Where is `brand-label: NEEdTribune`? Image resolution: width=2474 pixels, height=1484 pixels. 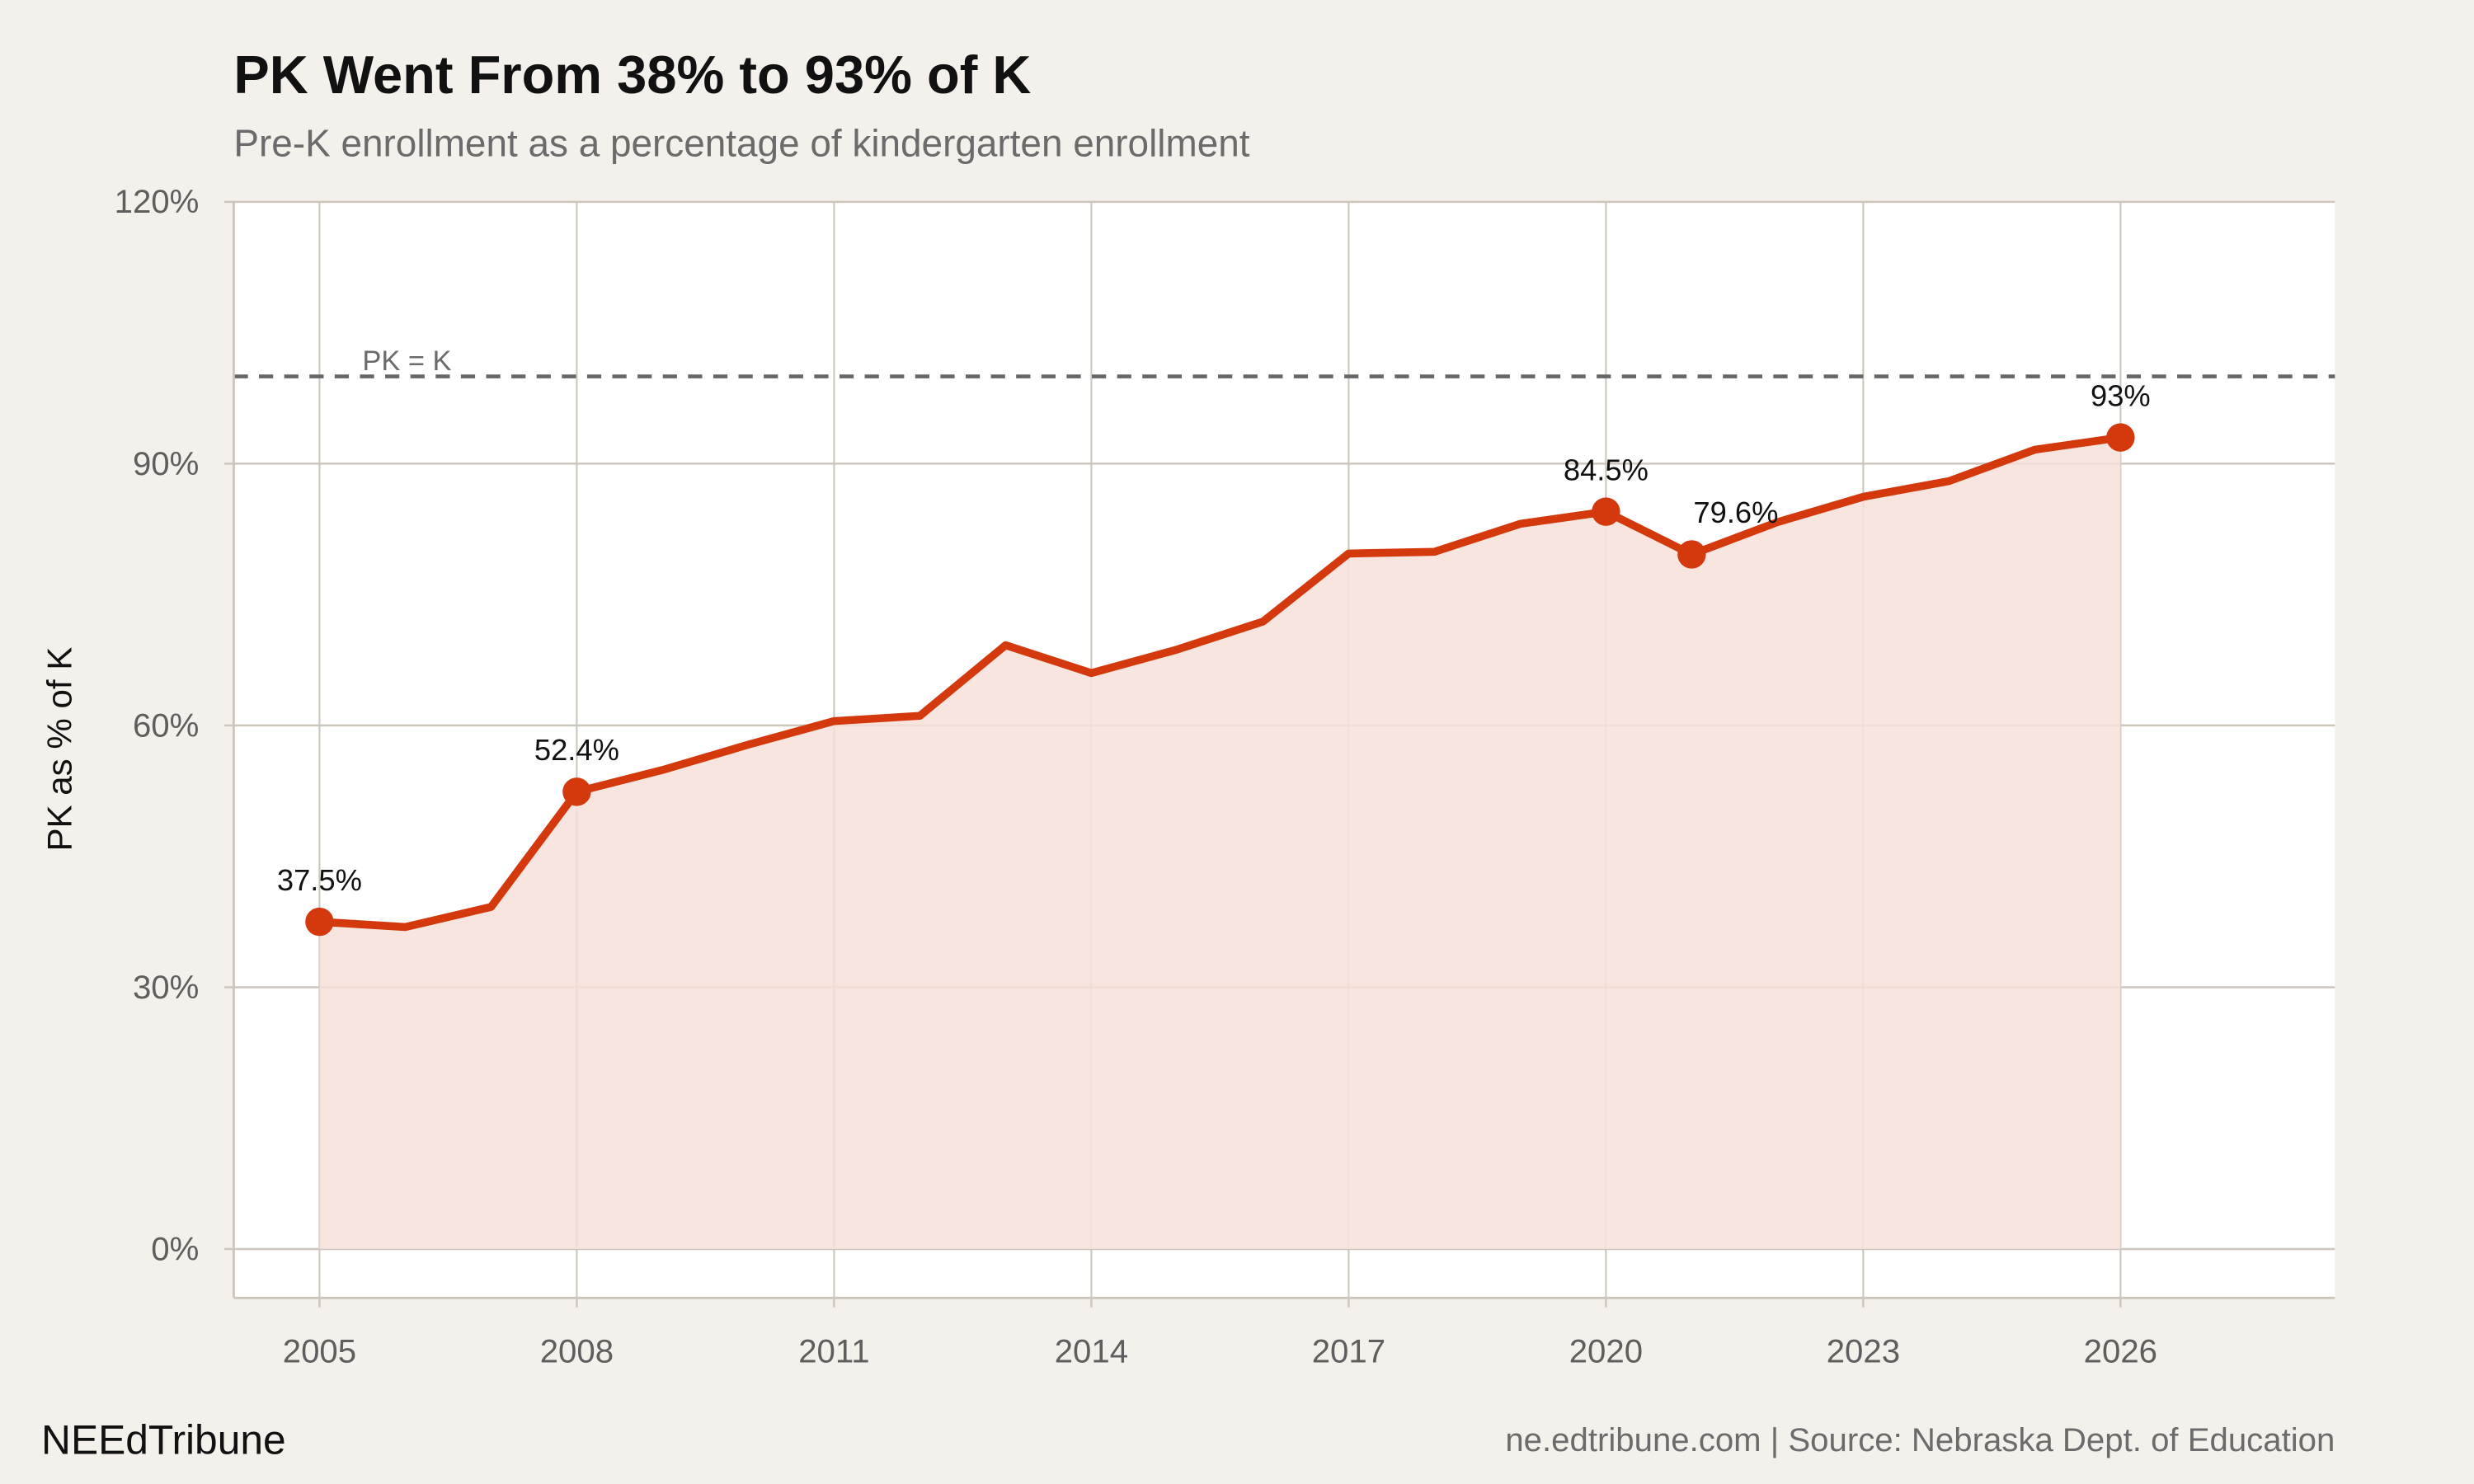
brand-label: NEEdTribune is located at coordinates (163, 1440).